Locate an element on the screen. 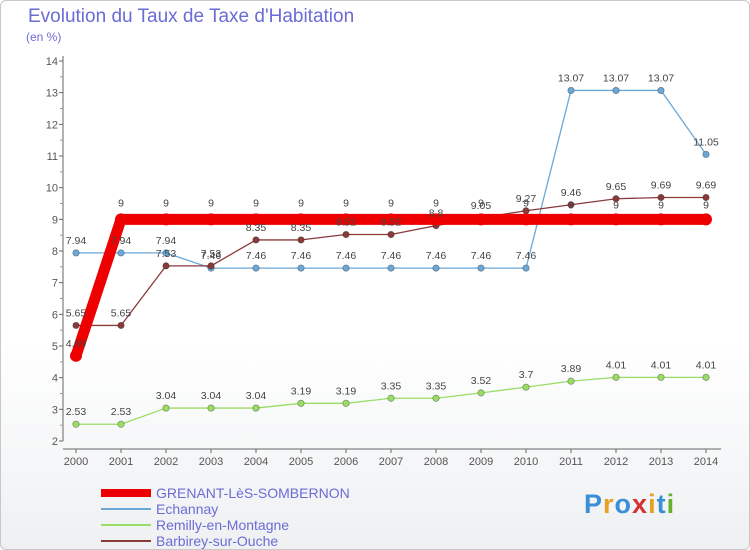  legend-label-grenant: GRENANT-LèS-SOMBERNON is located at coordinates (253, 493).